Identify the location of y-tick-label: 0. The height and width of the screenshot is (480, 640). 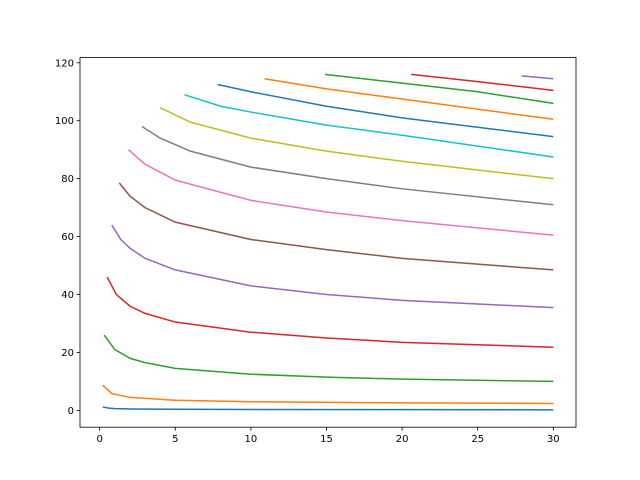
(71, 411).